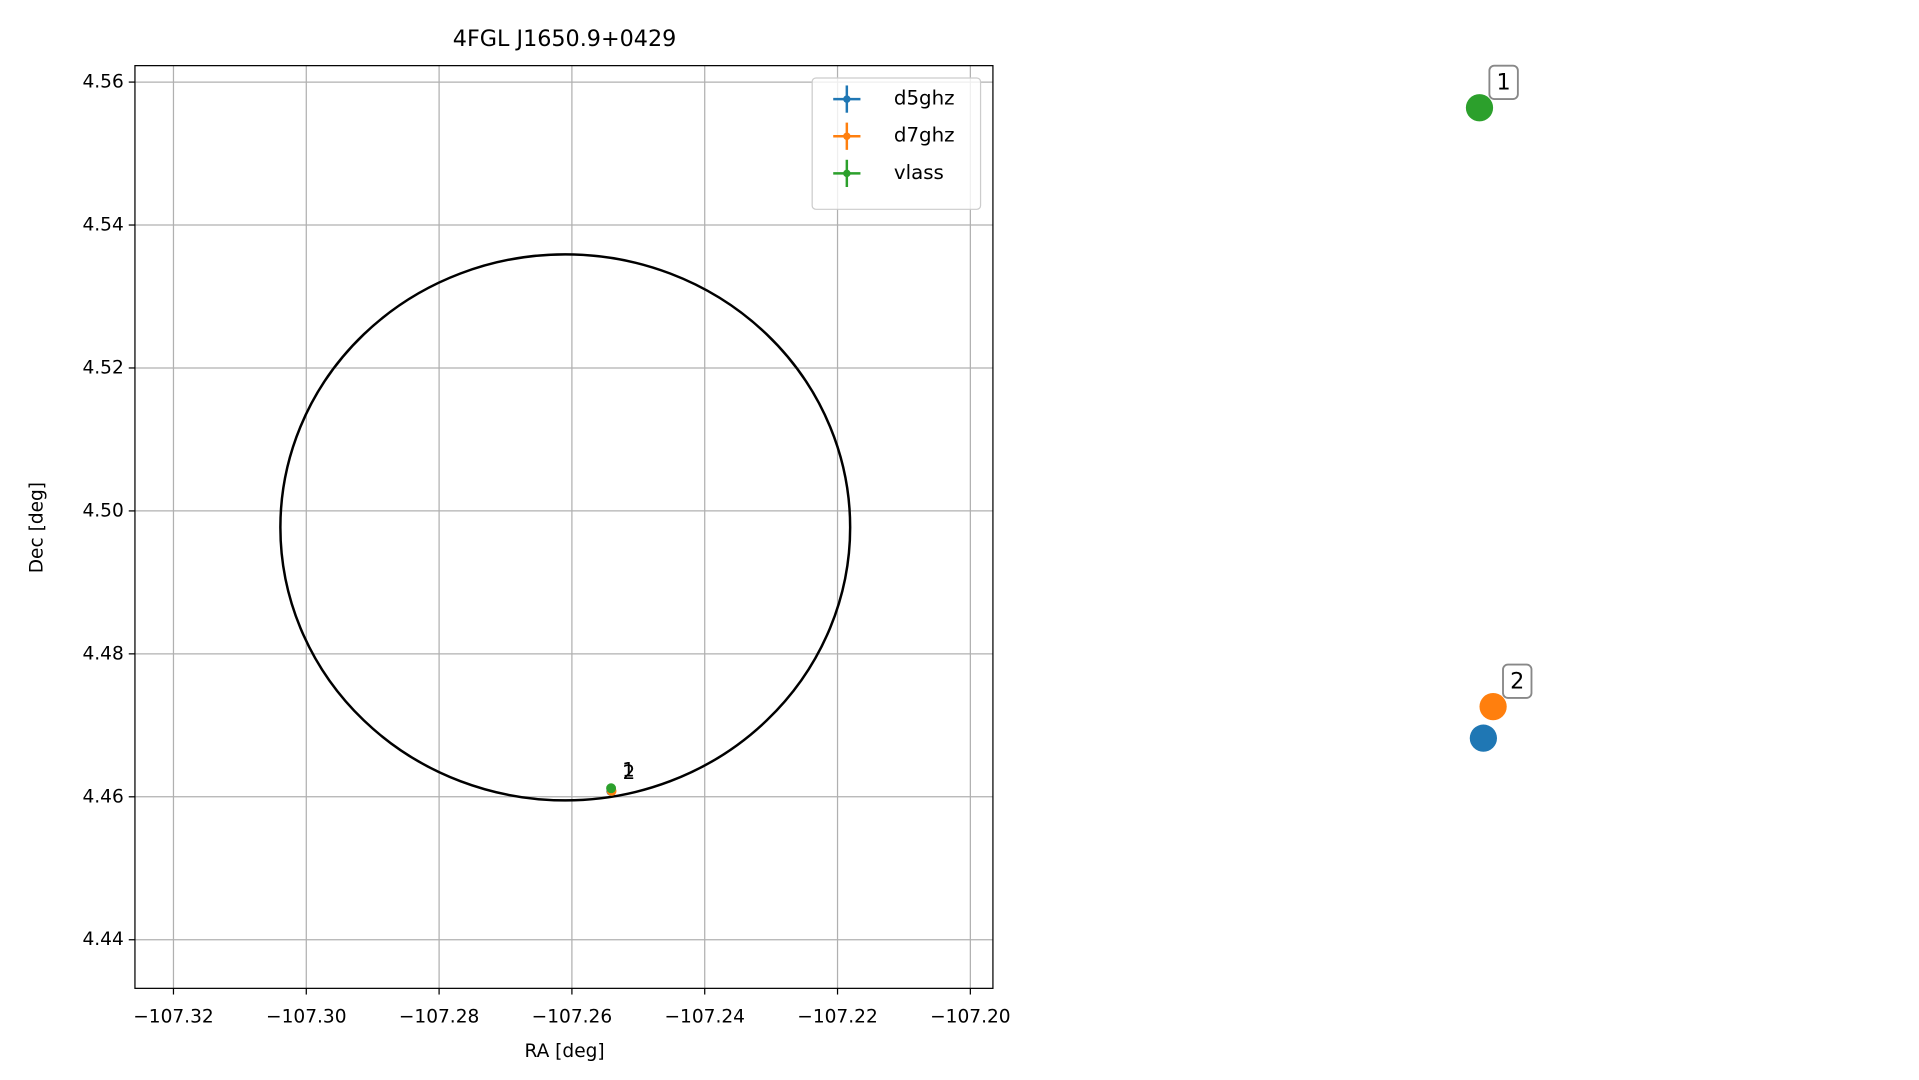 This screenshot has height=1080, width=1919. Describe the element at coordinates (564, 39) in the screenshot. I see `chart-title: 4FGL J1650.9+0429` at that location.